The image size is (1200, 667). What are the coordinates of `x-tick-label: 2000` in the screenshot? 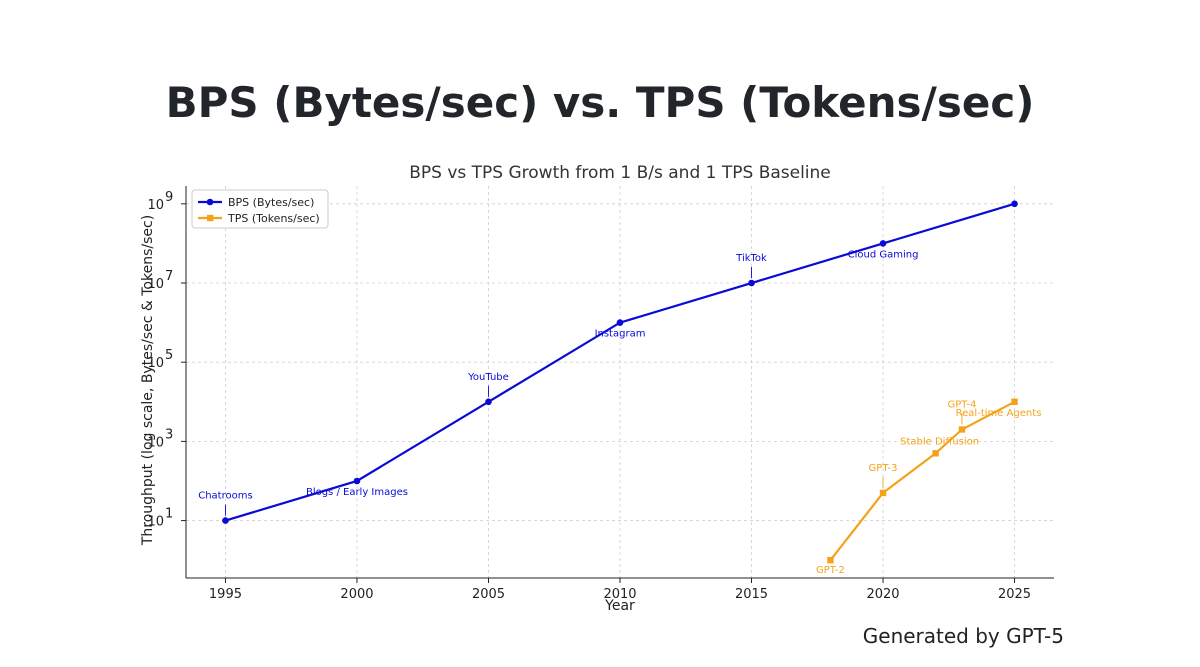 It's located at (356, 594).